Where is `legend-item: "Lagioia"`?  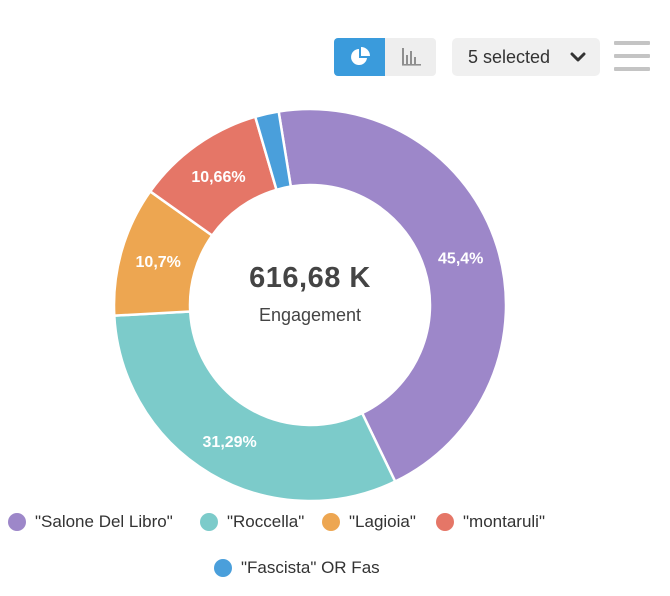 legend-item: "Lagioia" is located at coordinates (369, 522).